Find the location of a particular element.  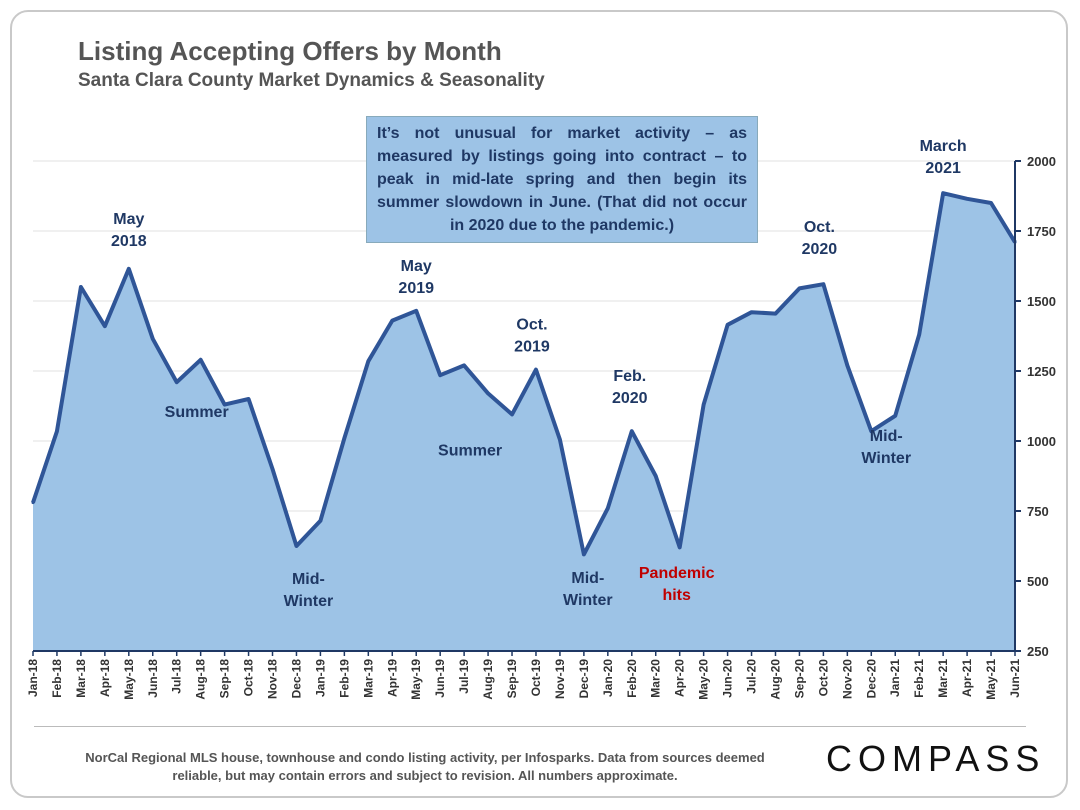

x-tick-label: Nov-19 is located at coordinates (560, 679).